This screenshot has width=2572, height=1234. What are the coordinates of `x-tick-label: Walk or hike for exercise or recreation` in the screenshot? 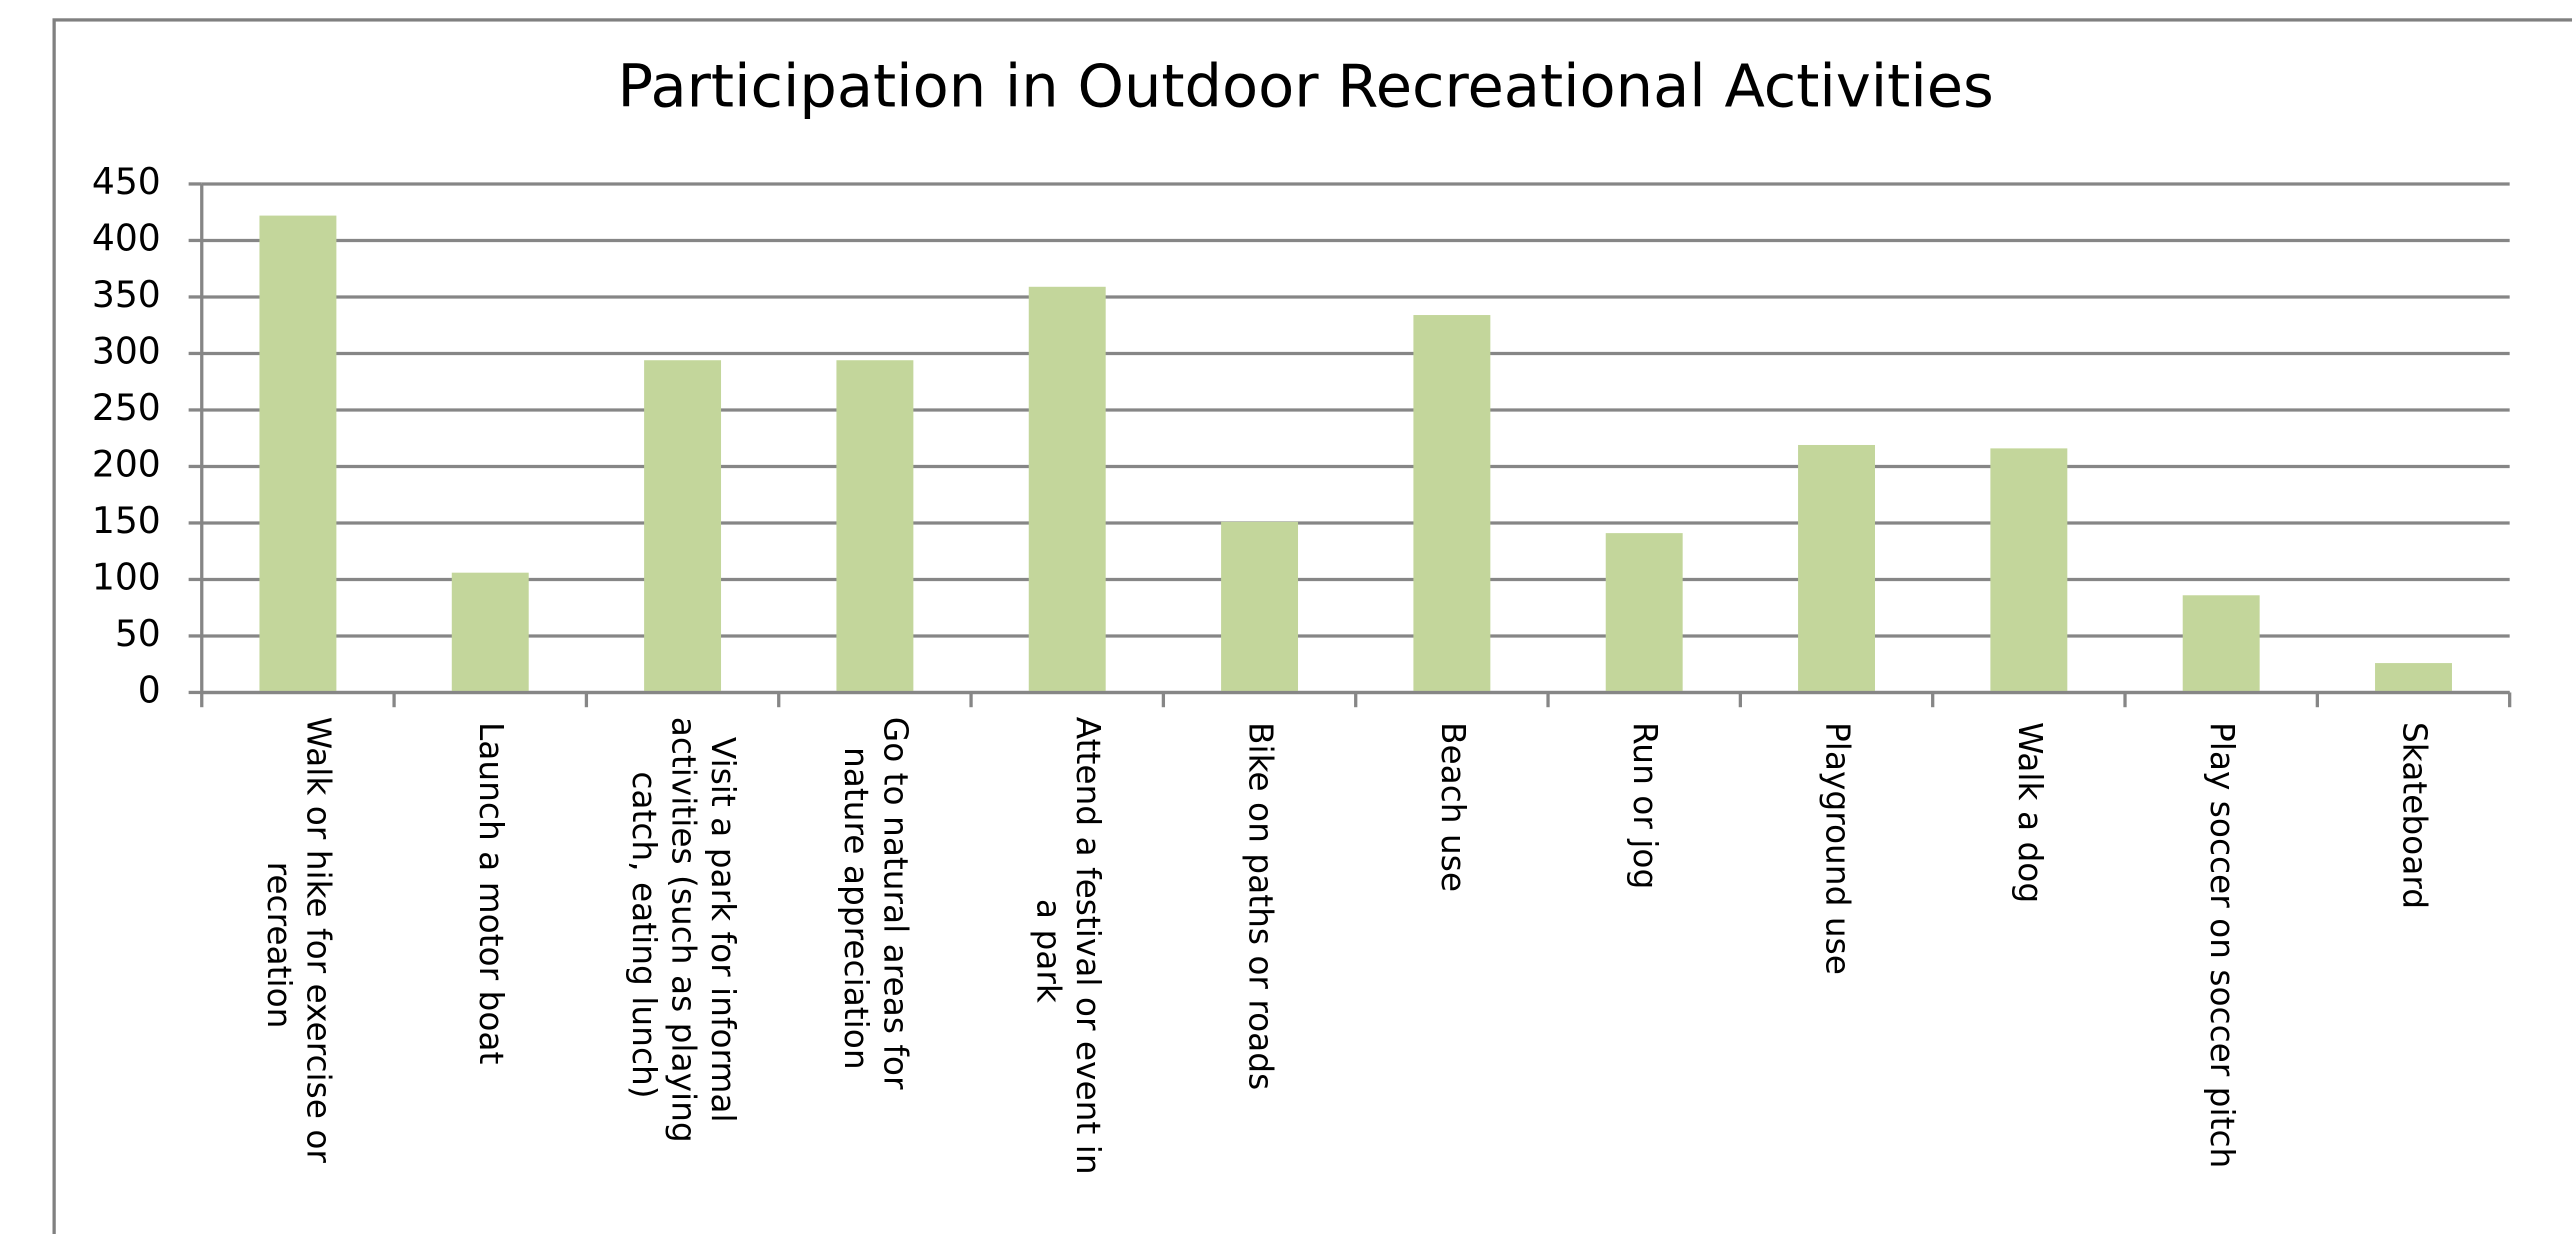 It's located at (299, 945).